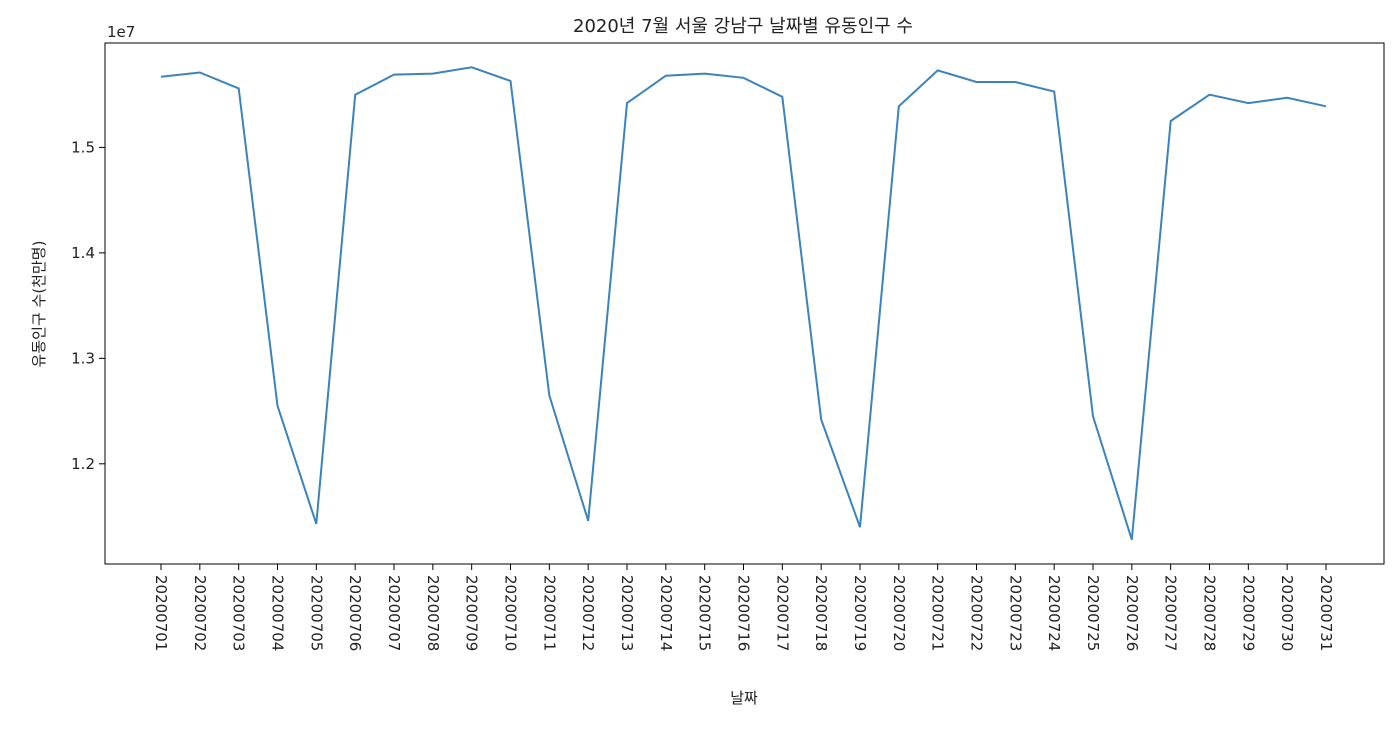 The height and width of the screenshot is (734, 1400). I want to click on x-tick-label: 20200714, so click(666, 613).